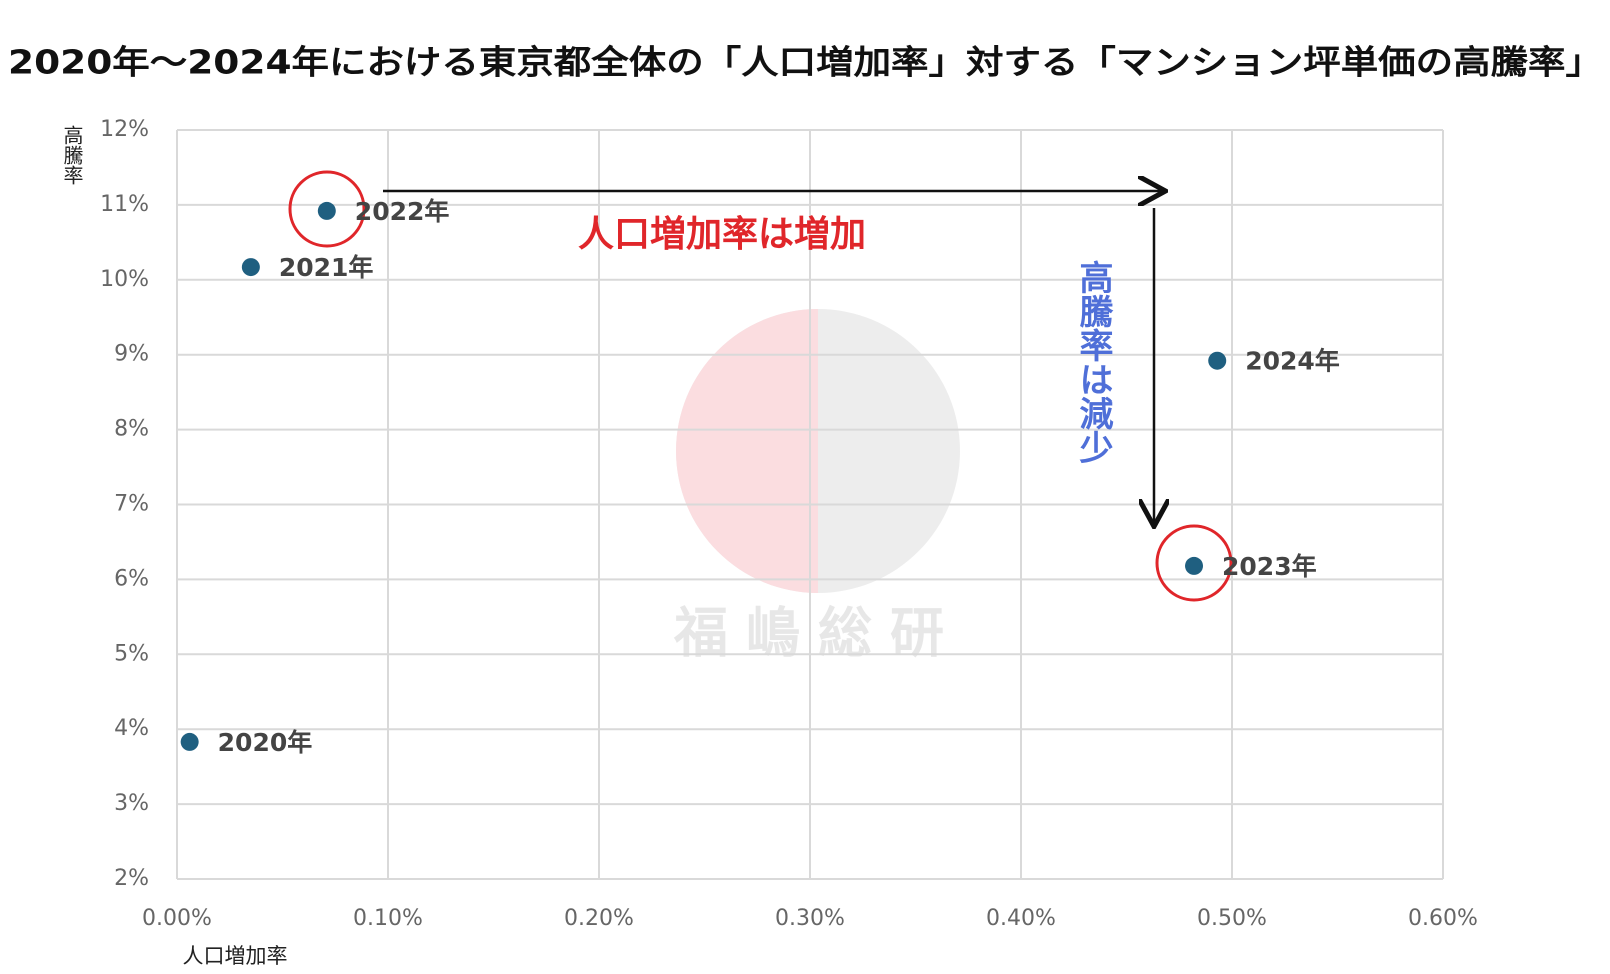 Image resolution: width=1610 pixels, height=974 pixels. Describe the element at coordinates (265, 742) in the screenshot. I see `point-label: 2020年` at that location.